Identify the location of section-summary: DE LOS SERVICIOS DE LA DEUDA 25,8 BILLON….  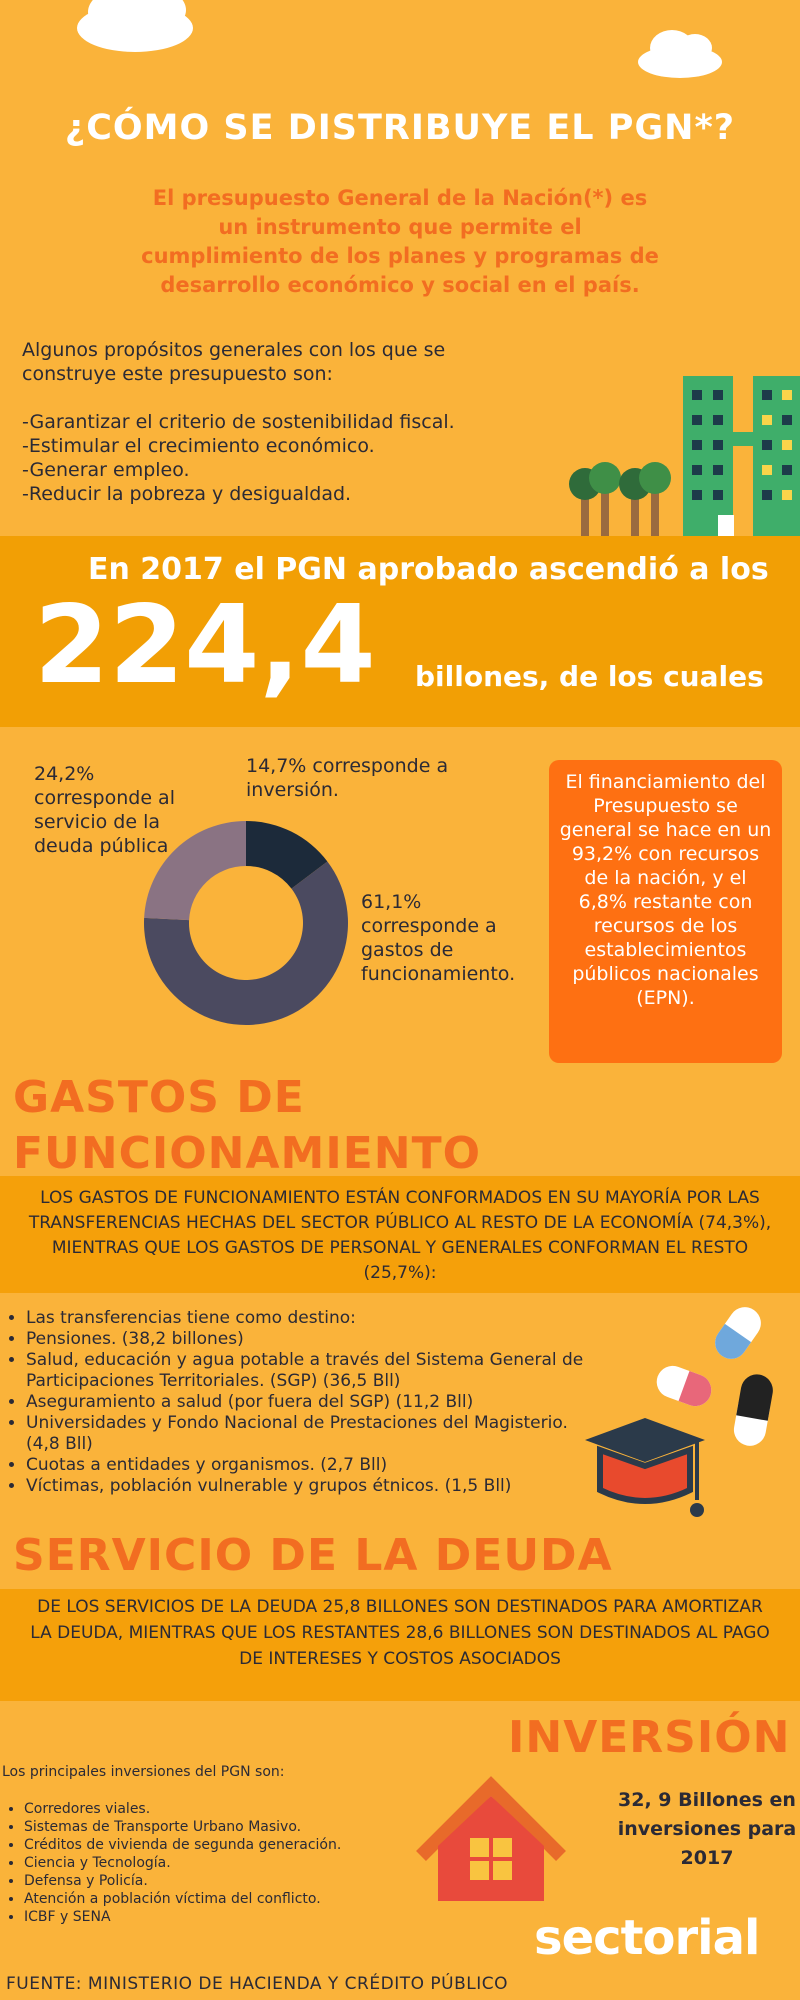
(400, 1633).